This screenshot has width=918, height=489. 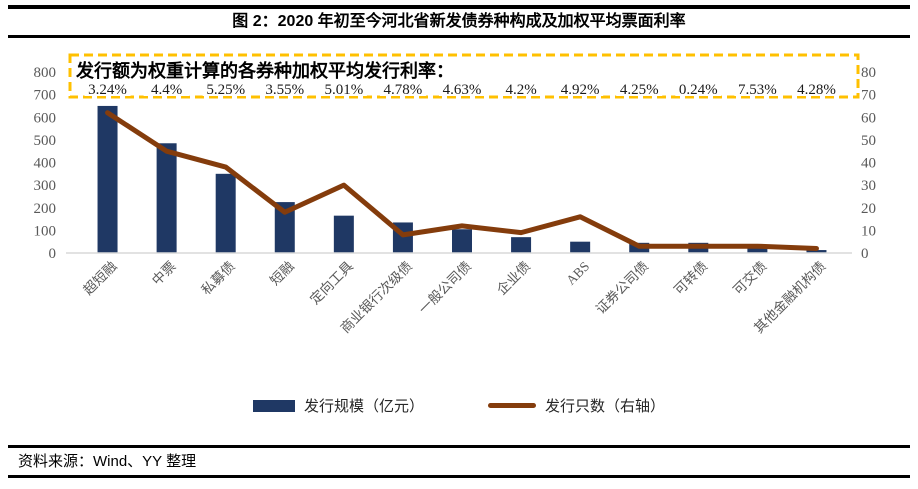 I want to click on category-label: 可交债, so click(x=750, y=278).